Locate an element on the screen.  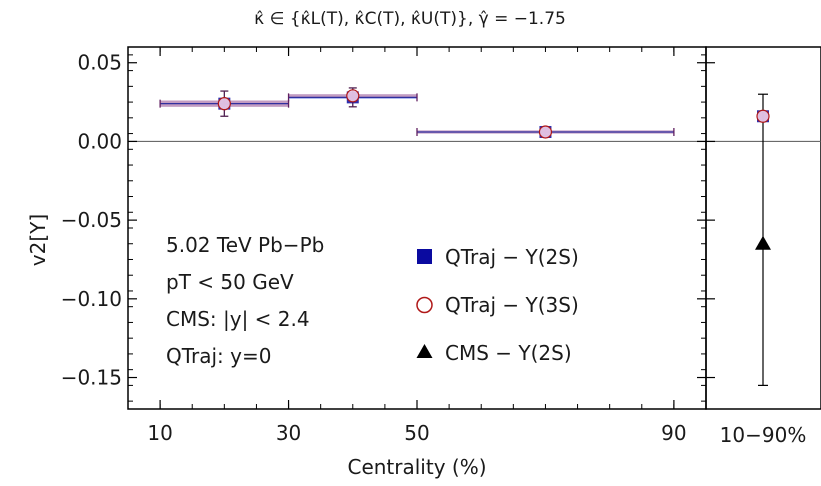
markers is located at coordinates (385, 114).